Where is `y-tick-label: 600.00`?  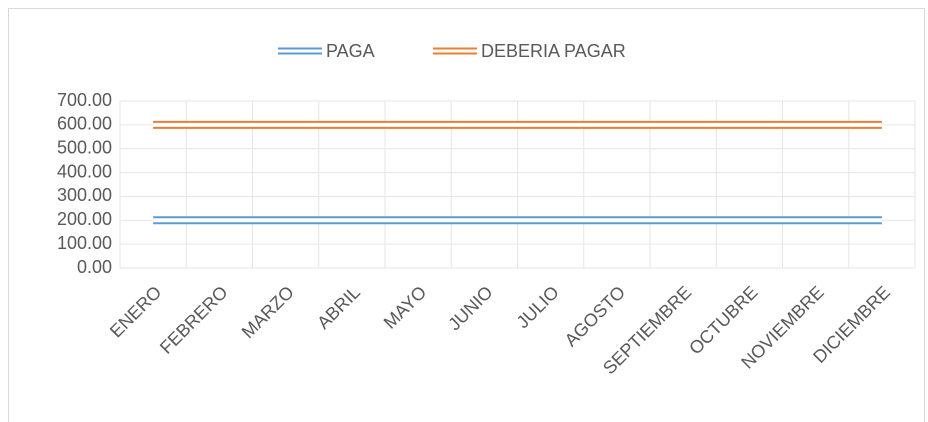 y-tick-label: 600.00 is located at coordinates (84, 124).